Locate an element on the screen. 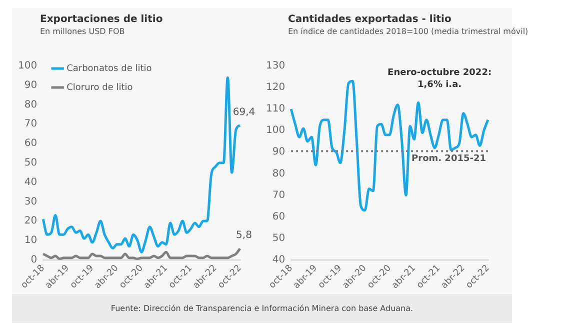  y-tick-label: 110 is located at coordinates (276, 109).